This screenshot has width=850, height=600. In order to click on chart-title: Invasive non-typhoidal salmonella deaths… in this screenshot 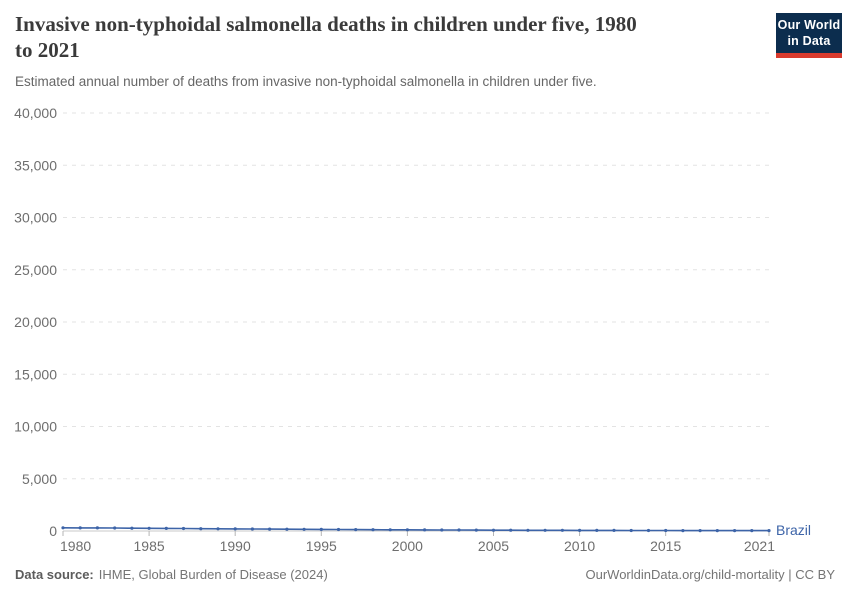, I will do `click(390, 37)`.